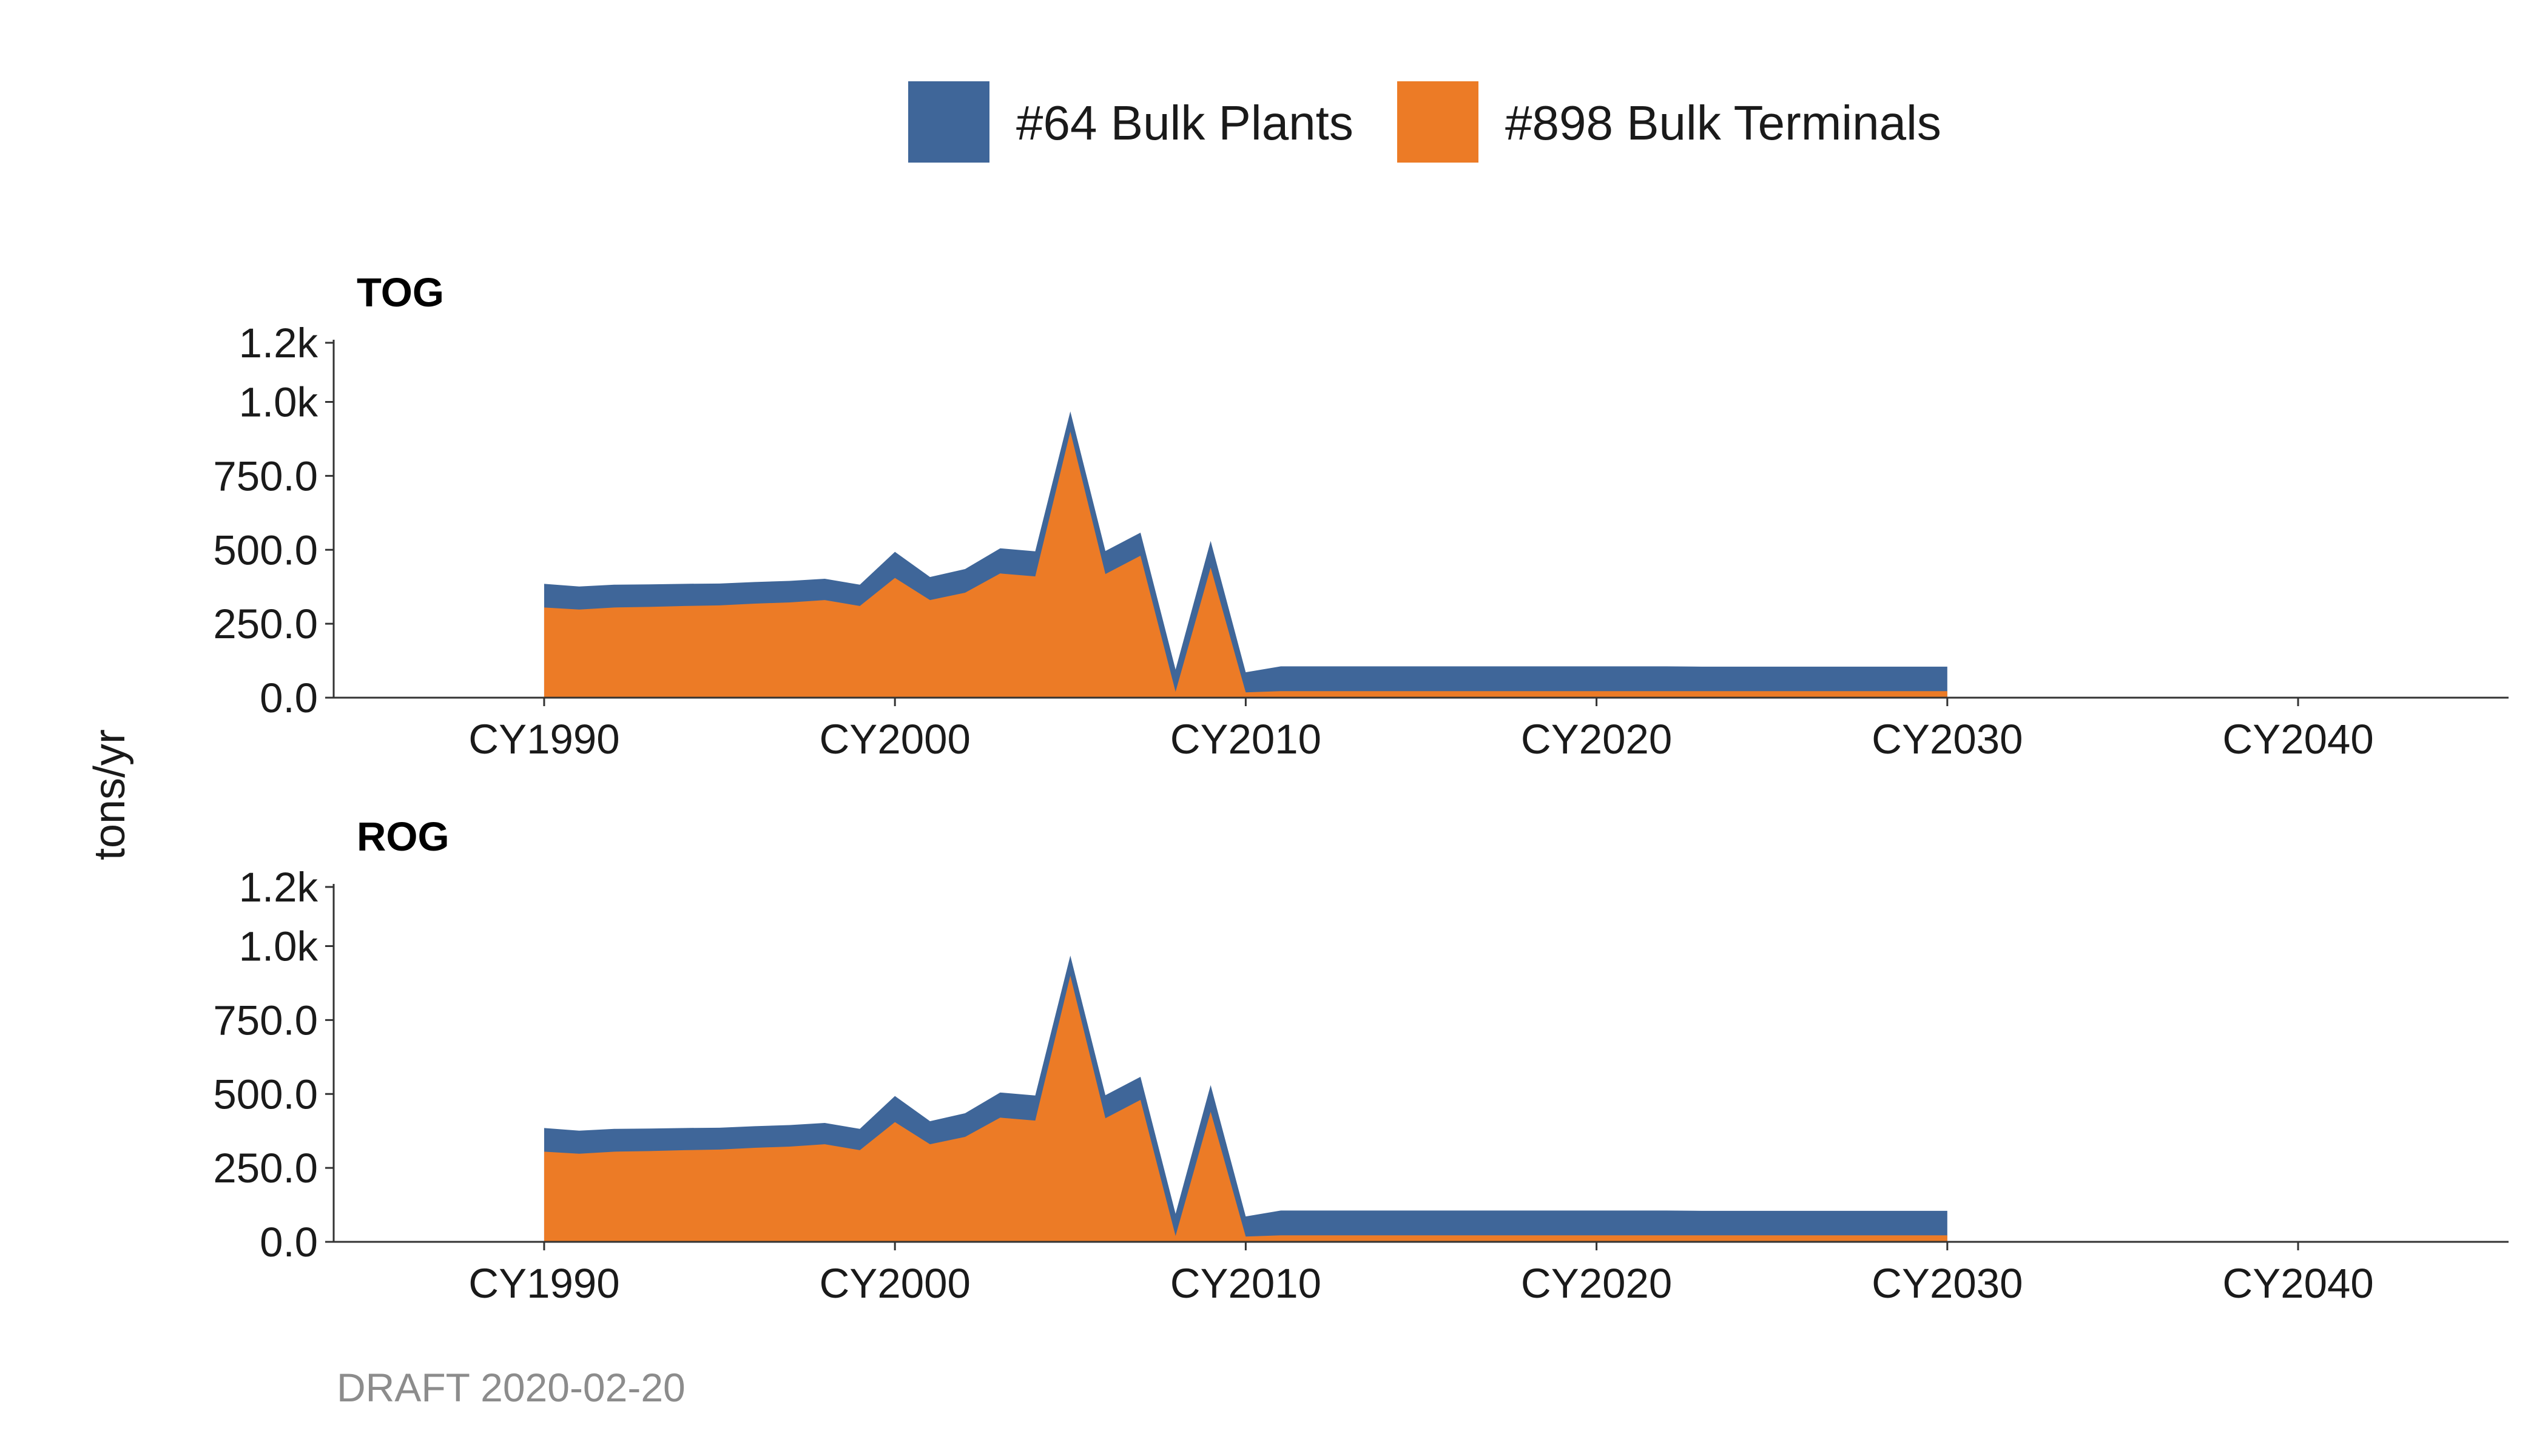 Image resolution: width=2548 pixels, height=1456 pixels. Describe the element at coordinates (400, 292) in the screenshot. I see `panel-title: TOG` at that location.